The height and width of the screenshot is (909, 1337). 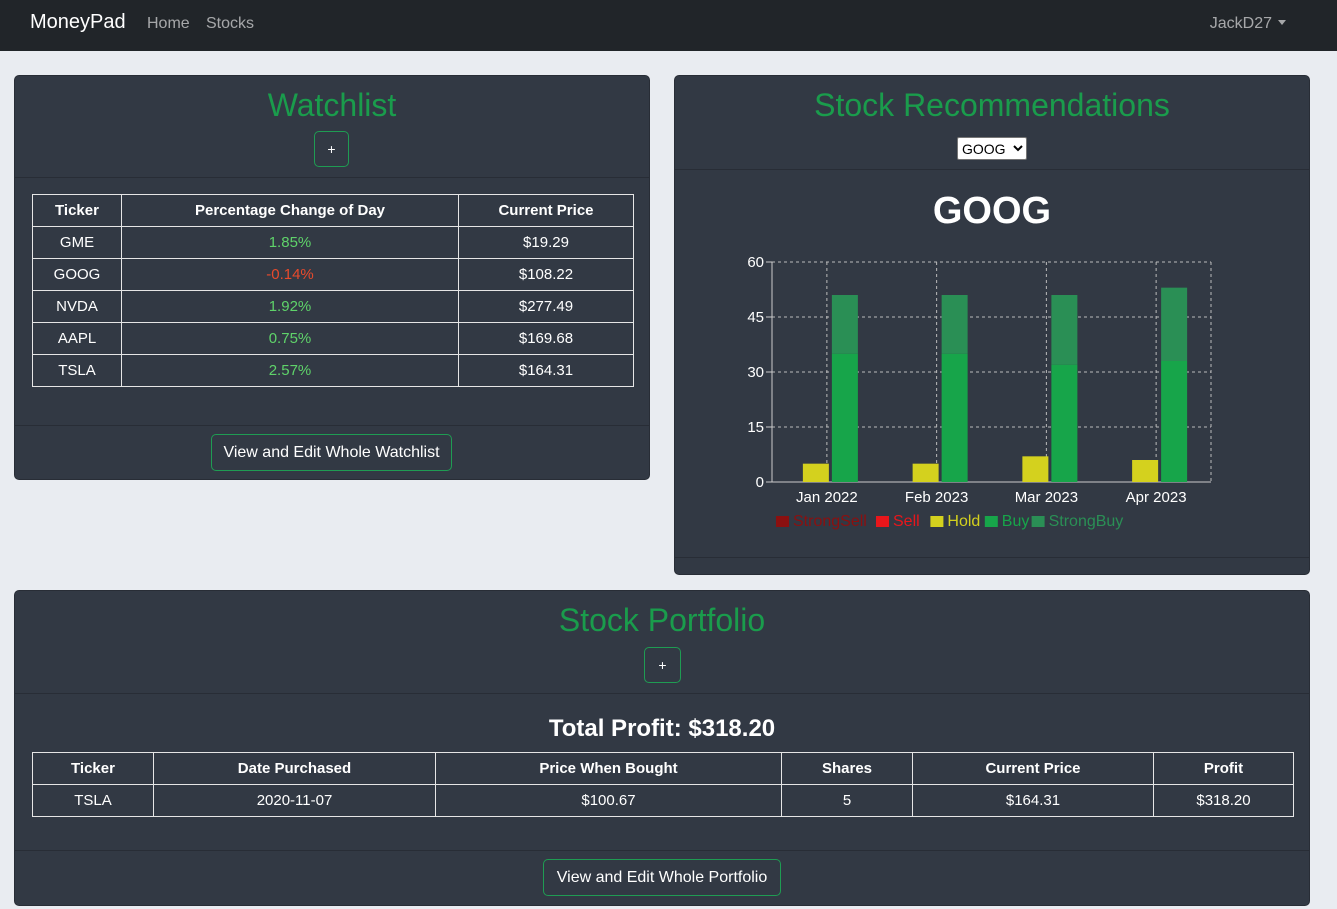 What do you see at coordinates (546, 370) in the screenshot?
I see `price-cell: $164.31` at bounding box center [546, 370].